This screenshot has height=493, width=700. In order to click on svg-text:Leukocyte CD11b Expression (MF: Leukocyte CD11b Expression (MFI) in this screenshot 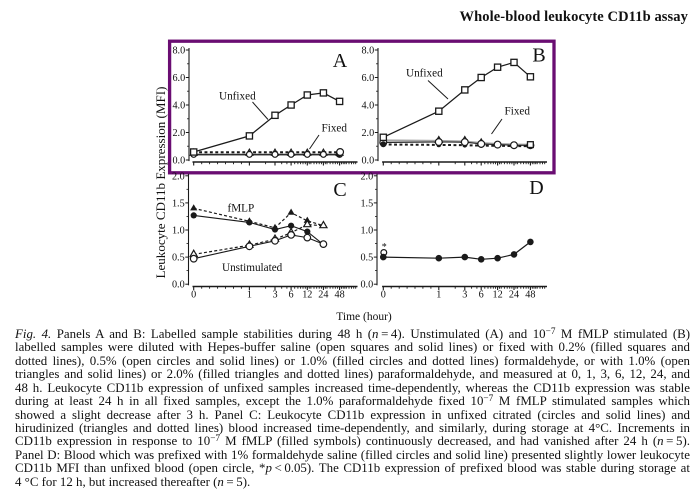, I will do `click(160, 183)`.